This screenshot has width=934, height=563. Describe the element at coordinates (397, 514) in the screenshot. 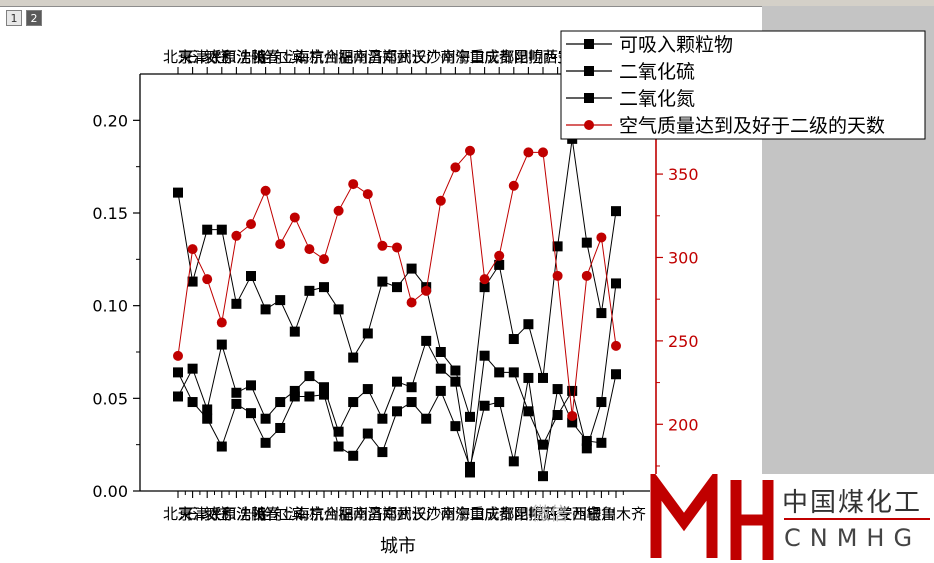

I see `x-tick-label: 郑州` at that location.